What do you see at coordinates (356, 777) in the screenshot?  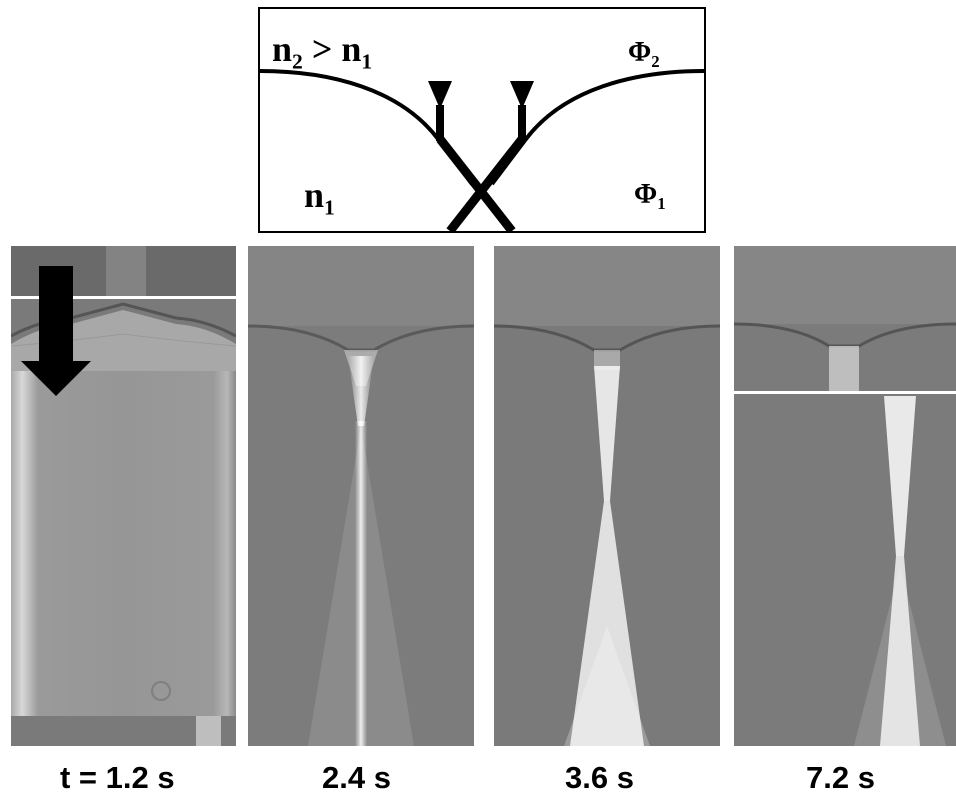 I see `panel-2-caption: 2.4 s` at bounding box center [356, 777].